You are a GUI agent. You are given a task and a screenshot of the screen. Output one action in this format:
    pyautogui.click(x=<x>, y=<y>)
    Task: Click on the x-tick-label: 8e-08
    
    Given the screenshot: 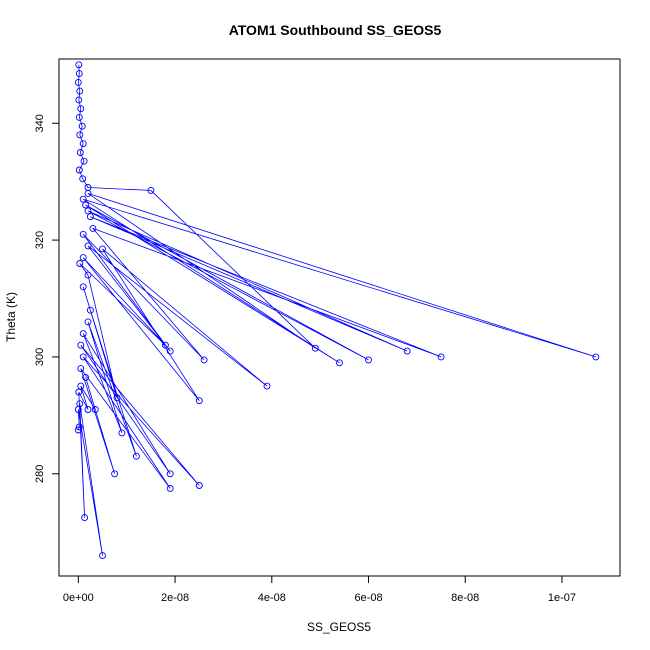 What is the action you would take?
    pyautogui.click(x=465, y=598)
    